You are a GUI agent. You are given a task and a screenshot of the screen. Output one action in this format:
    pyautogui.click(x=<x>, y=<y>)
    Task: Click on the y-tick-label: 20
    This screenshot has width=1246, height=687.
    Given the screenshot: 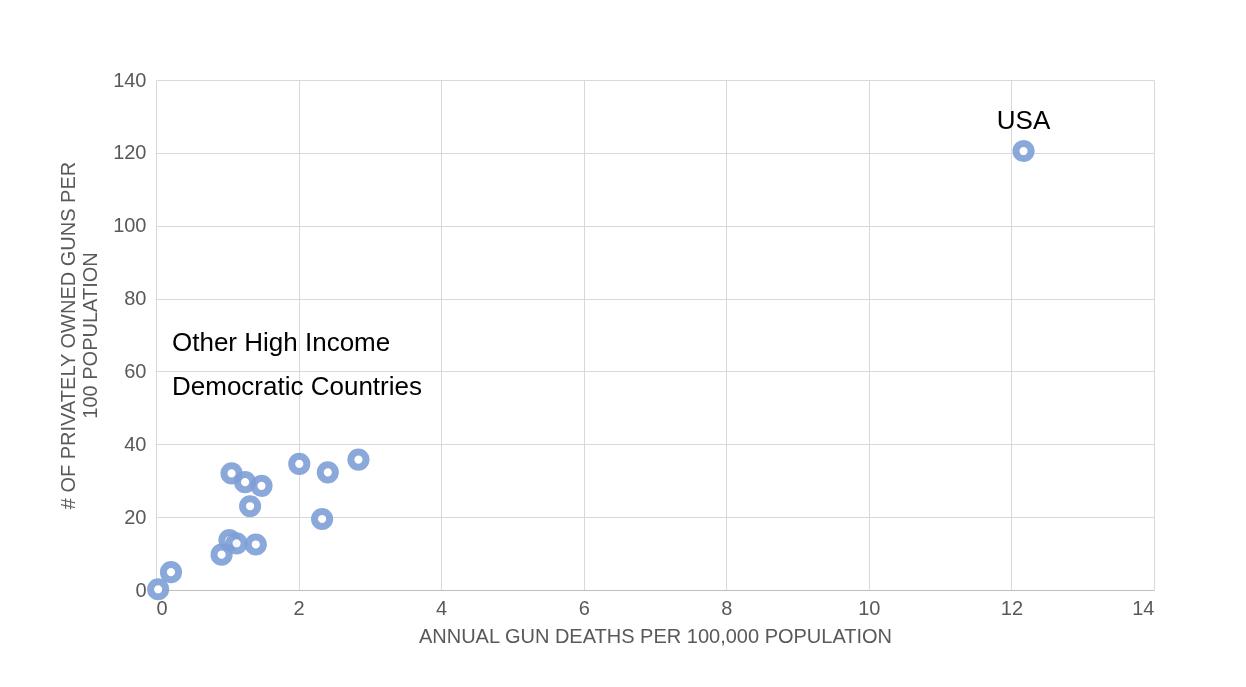 What is the action you would take?
    pyautogui.click(x=135, y=516)
    